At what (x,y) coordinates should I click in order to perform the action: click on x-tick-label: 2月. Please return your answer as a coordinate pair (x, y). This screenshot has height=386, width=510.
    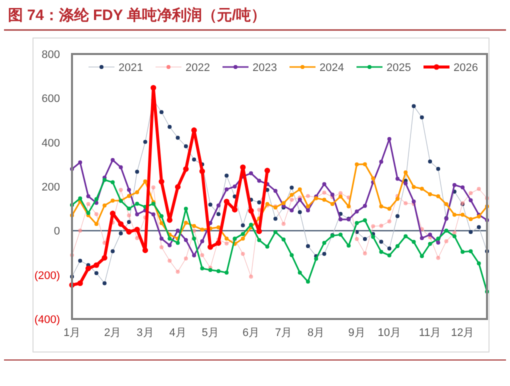
    Looking at the image, I should click on (113, 333).